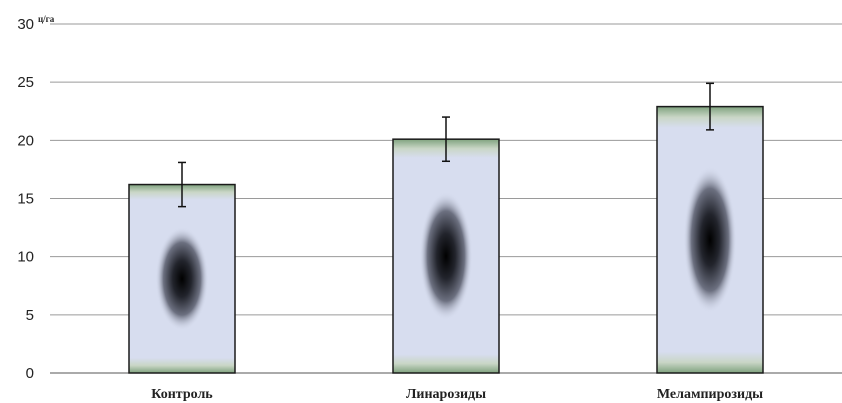 This screenshot has width=842, height=403. Describe the element at coordinates (446, 394) in the screenshot. I see `category-label: Линарозиды` at that location.